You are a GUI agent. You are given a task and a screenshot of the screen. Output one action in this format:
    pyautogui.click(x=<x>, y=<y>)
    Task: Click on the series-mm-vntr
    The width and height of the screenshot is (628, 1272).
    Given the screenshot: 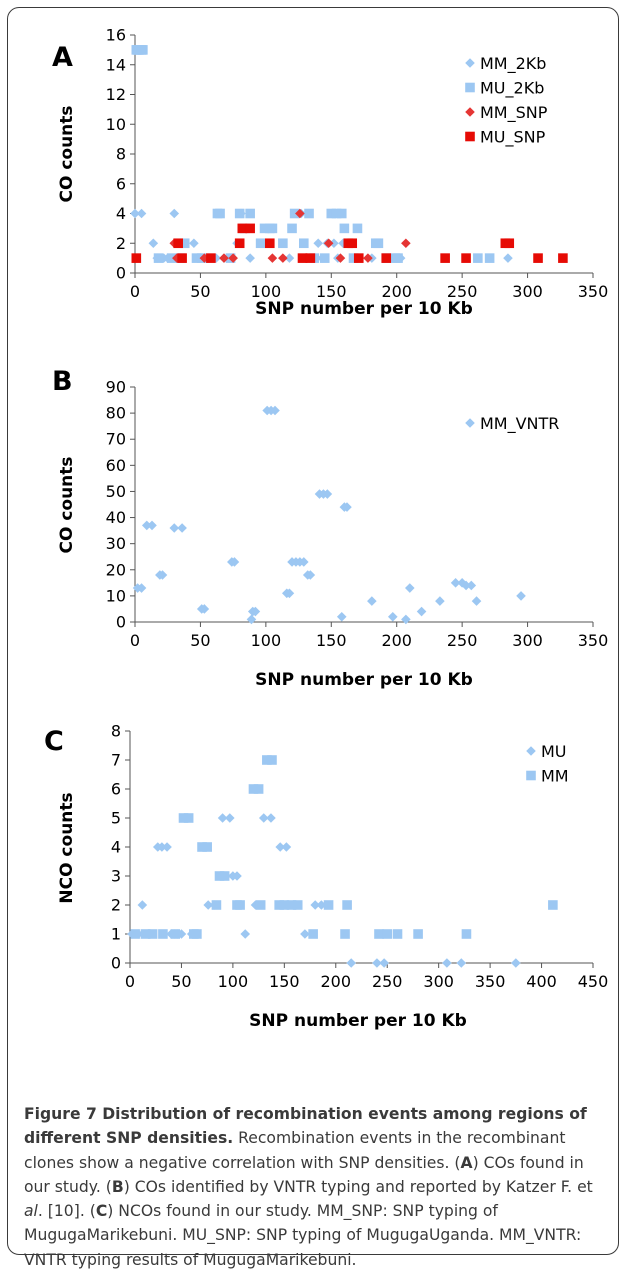 What is the action you would take?
    pyautogui.click(x=329, y=515)
    